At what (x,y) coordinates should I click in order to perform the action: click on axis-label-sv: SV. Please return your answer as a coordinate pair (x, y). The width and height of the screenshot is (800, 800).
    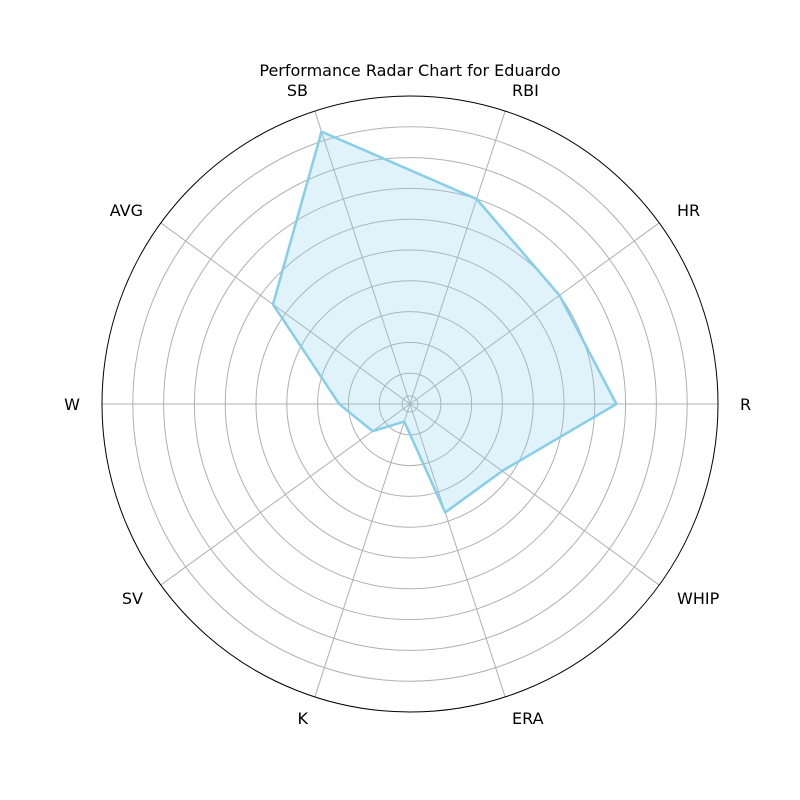
    Looking at the image, I should click on (132, 598).